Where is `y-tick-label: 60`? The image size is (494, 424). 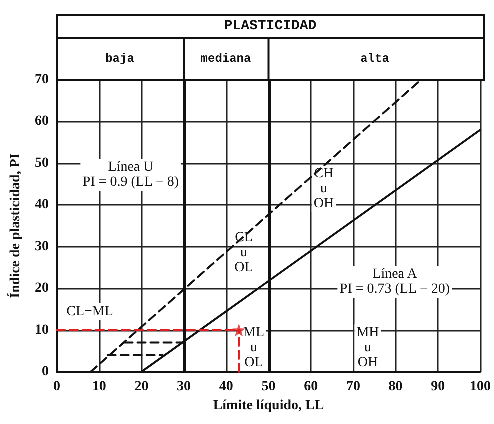
y-tick-label: 60 is located at coordinates (42, 122).